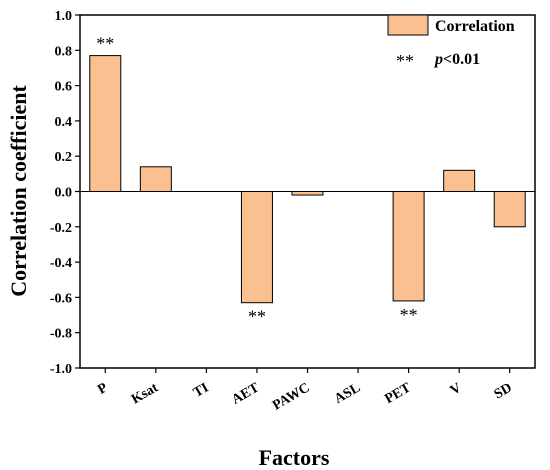  Describe the element at coordinates (405, 61) in the screenshot. I see `legend-significance-symbol: **` at that location.